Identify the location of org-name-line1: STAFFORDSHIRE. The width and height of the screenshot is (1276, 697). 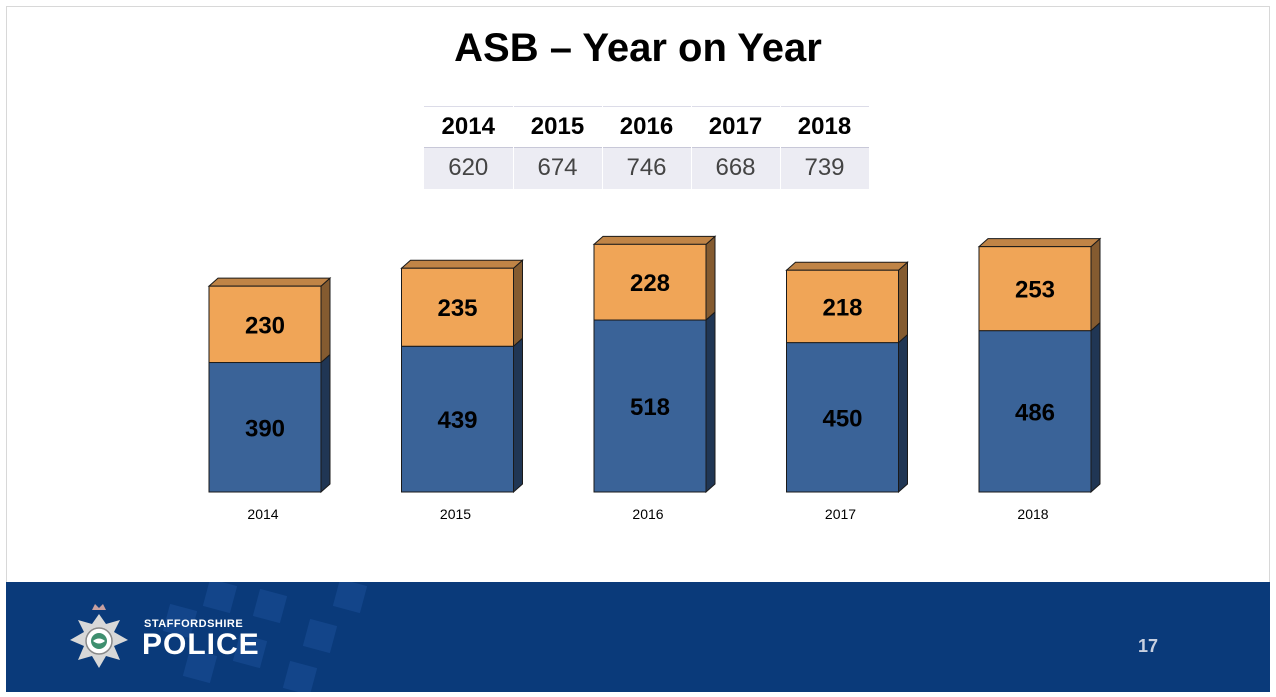
(194, 624).